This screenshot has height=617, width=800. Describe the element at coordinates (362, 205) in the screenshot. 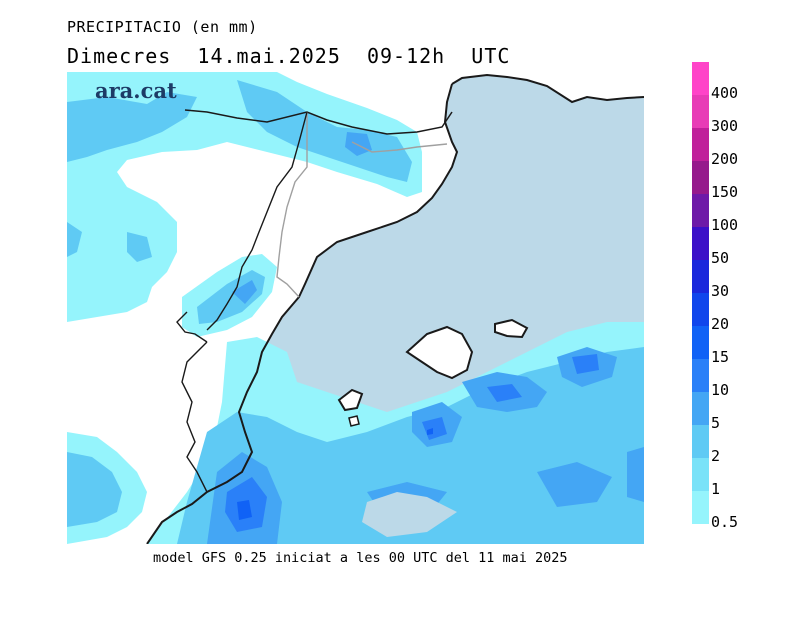

I see `region-border` at that location.